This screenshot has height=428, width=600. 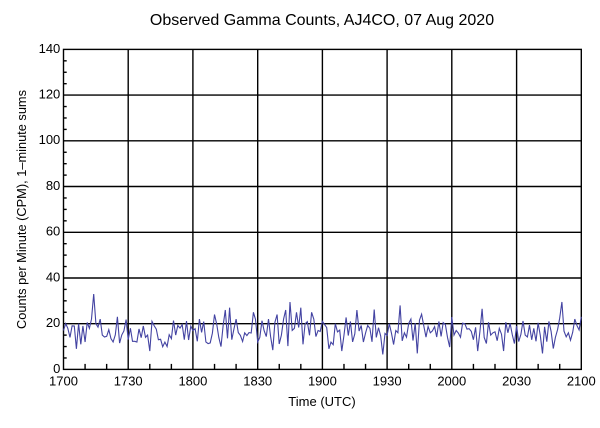 What do you see at coordinates (50, 139) in the screenshot?
I see `svg-text: 100` at bounding box center [50, 139].